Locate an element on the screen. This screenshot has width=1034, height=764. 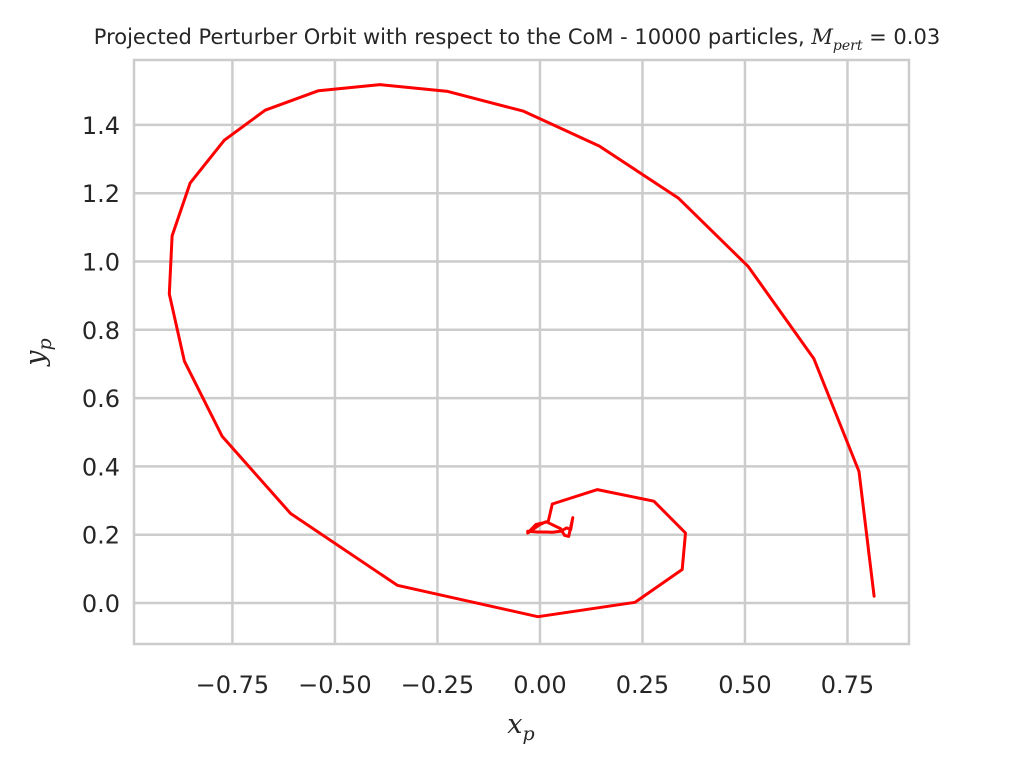
y-axis-label-group: yp is located at coordinates (38, 352).